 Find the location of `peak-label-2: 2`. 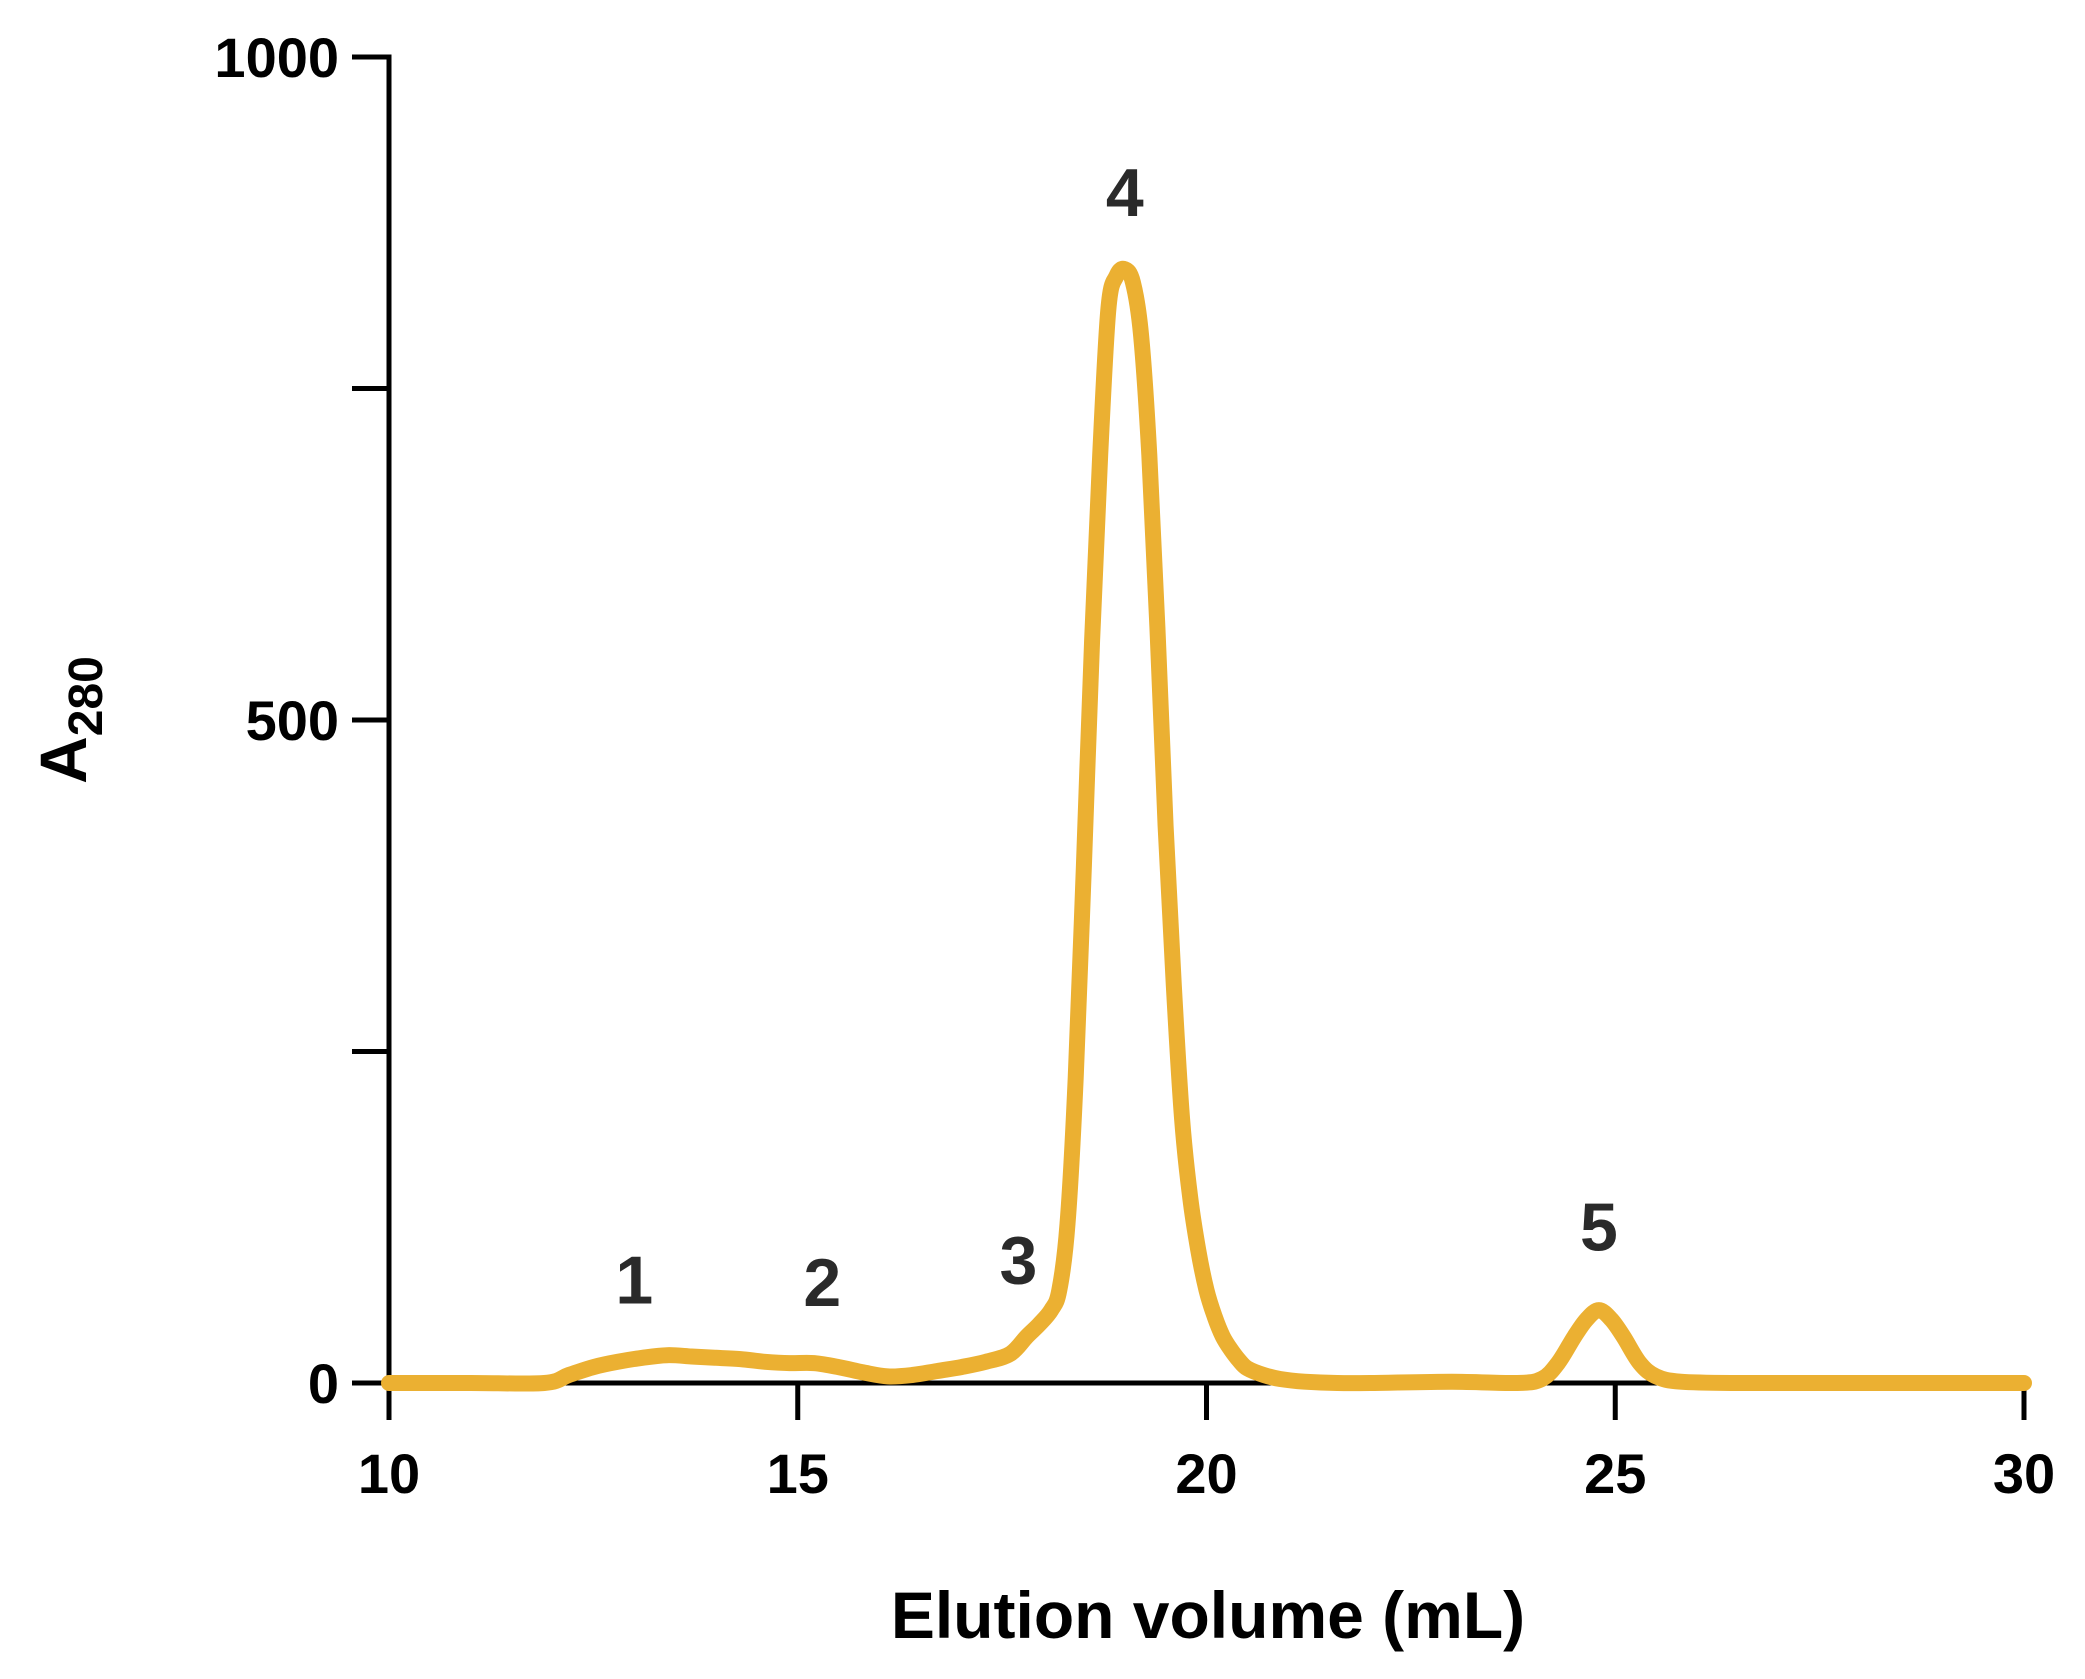

peak-label-2: 2 is located at coordinates (822, 1283).